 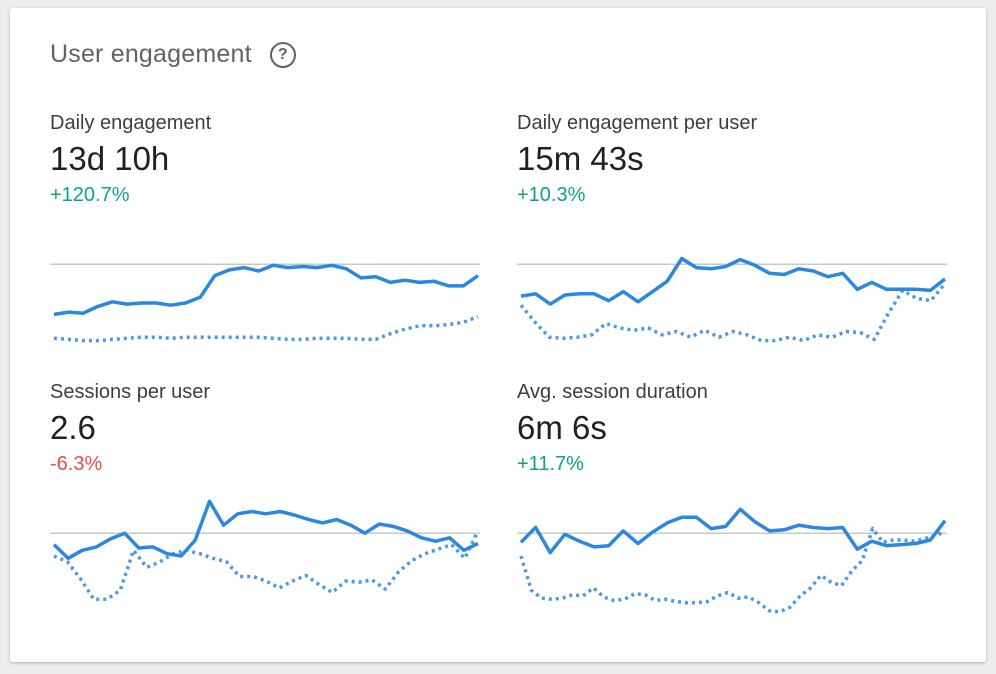 What do you see at coordinates (130, 392) in the screenshot?
I see `metric-label: Sessions per user` at bounding box center [130, 392].